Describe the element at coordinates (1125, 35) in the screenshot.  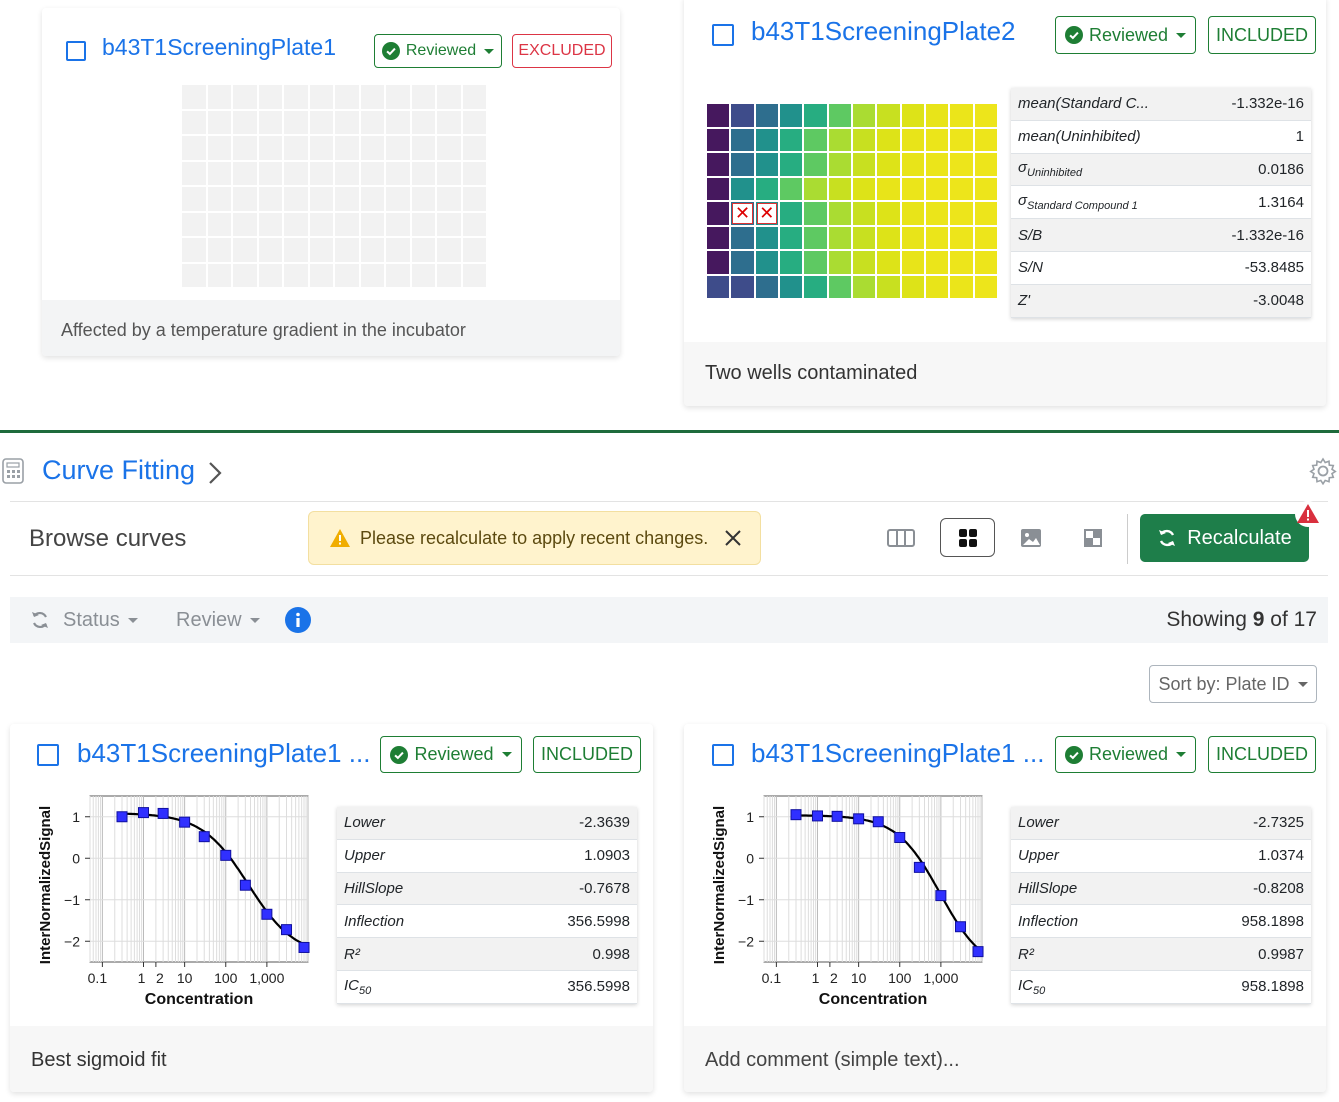
I see `plate-2-review-dropdown: Reviewed` at that location.